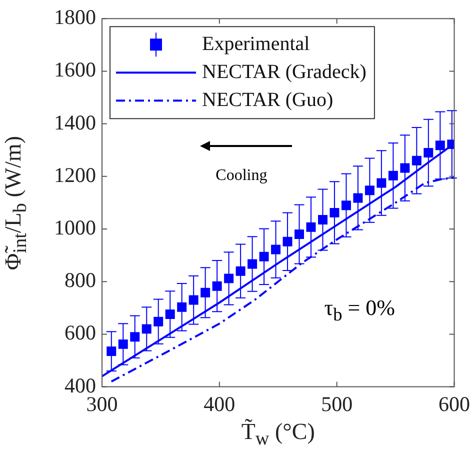 This screenshot has width=476, height=466. I want to click on y-tick-label: 1200, so click(75, 174).